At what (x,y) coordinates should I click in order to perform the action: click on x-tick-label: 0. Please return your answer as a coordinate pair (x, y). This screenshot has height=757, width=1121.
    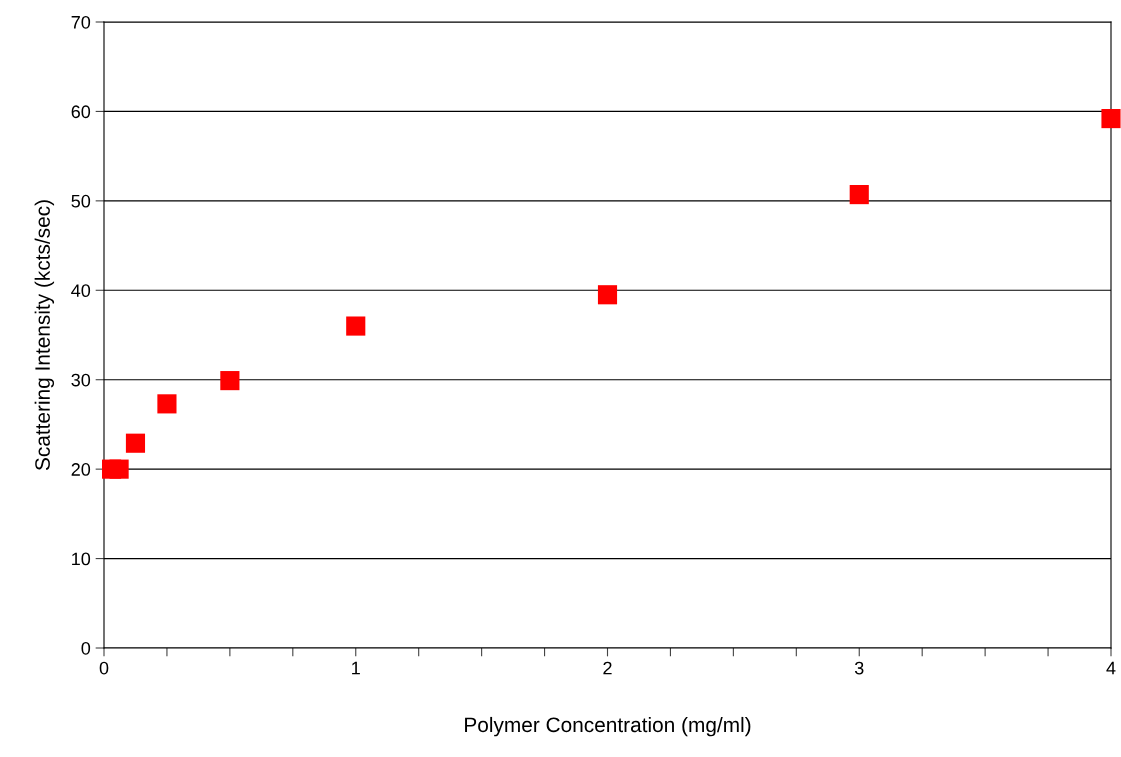
    Looking at the image, I should click on (104, 668).